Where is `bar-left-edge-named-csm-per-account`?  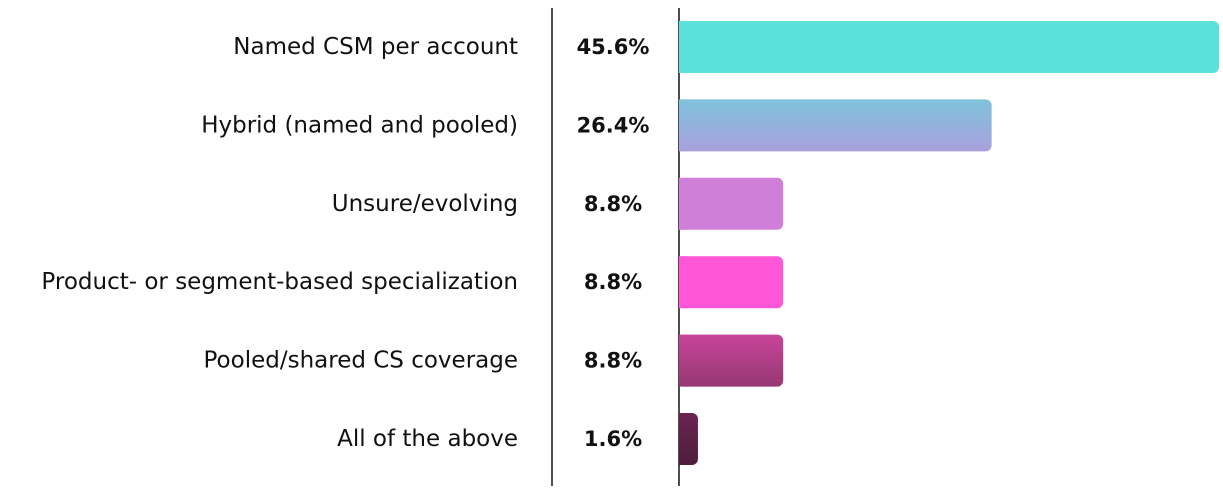 bar-left-edge-named-csm-per-account is located at coordinates (683, 47).